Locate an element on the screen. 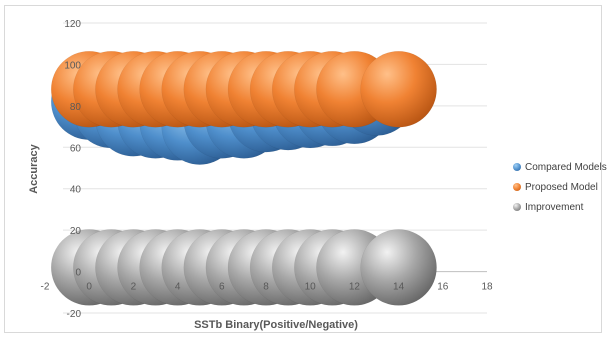  x-tick-label: 2 is located at coordinates (134, 287).